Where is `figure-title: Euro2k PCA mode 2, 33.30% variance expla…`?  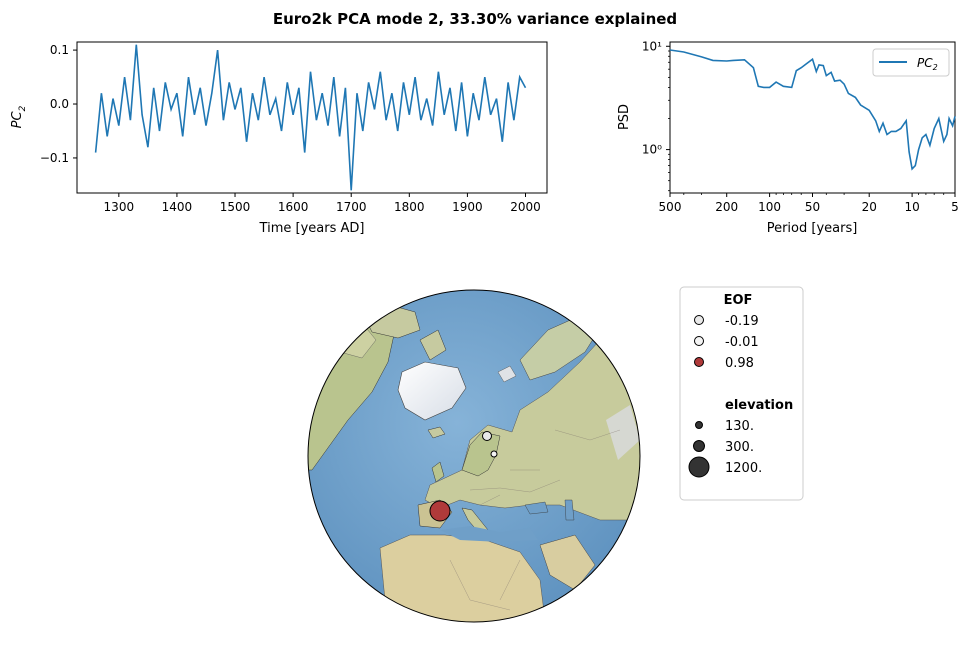 figure-title: Euro2k PCA mode 2, 33.30% variance expla… is located at coordinates (475, 19).